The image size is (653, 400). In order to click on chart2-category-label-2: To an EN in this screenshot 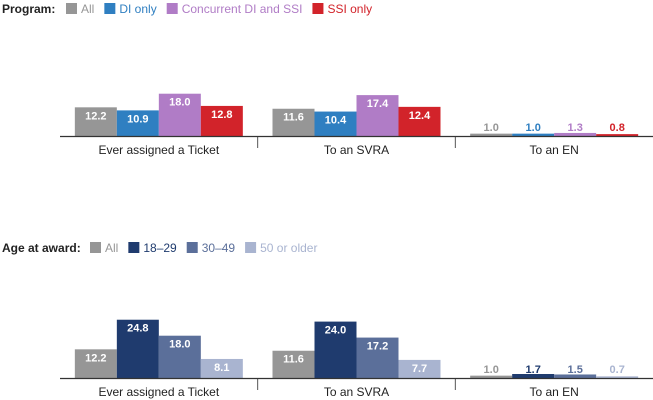, I will do `click(553, 392)`.